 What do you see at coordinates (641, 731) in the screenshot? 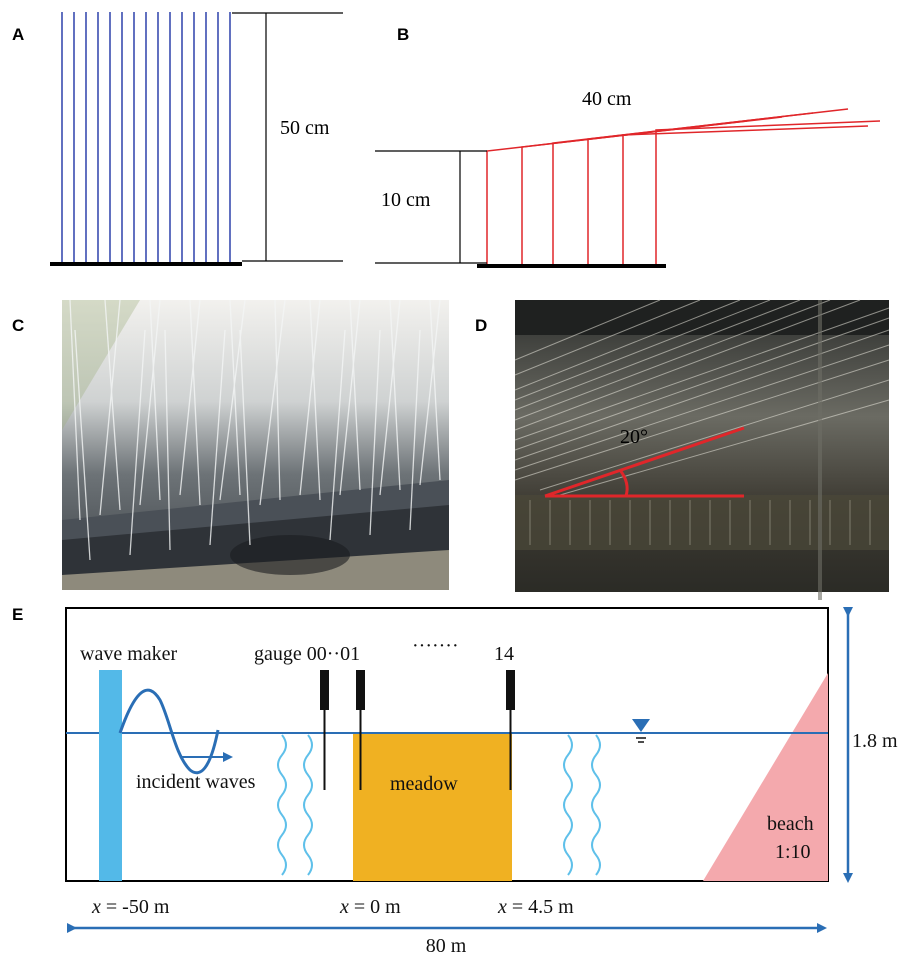
I see `water-level-symbol` at bounding box center [641, 731].